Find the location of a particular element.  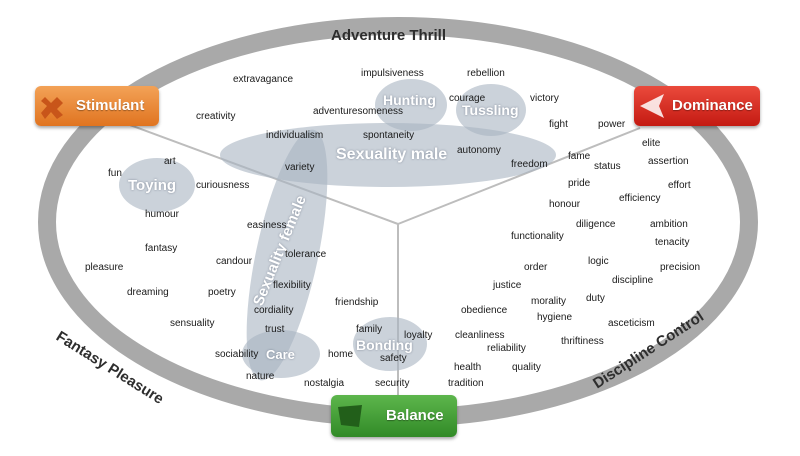

word-freedom: freedom is located at coordinates (529, 164).